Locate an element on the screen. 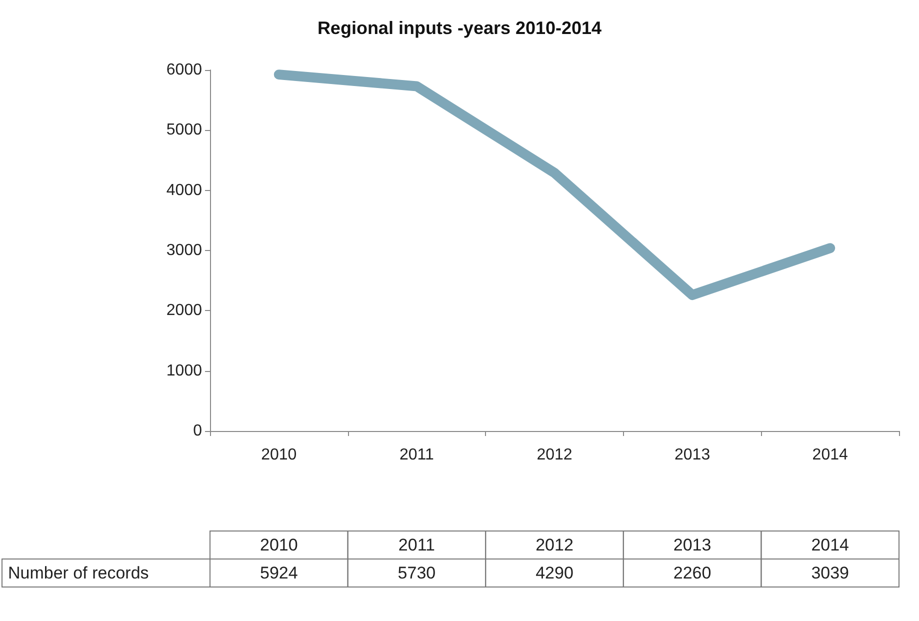 The image size is (919, 621). x-tick-label: 2012 is located at coordinates (554, 455).